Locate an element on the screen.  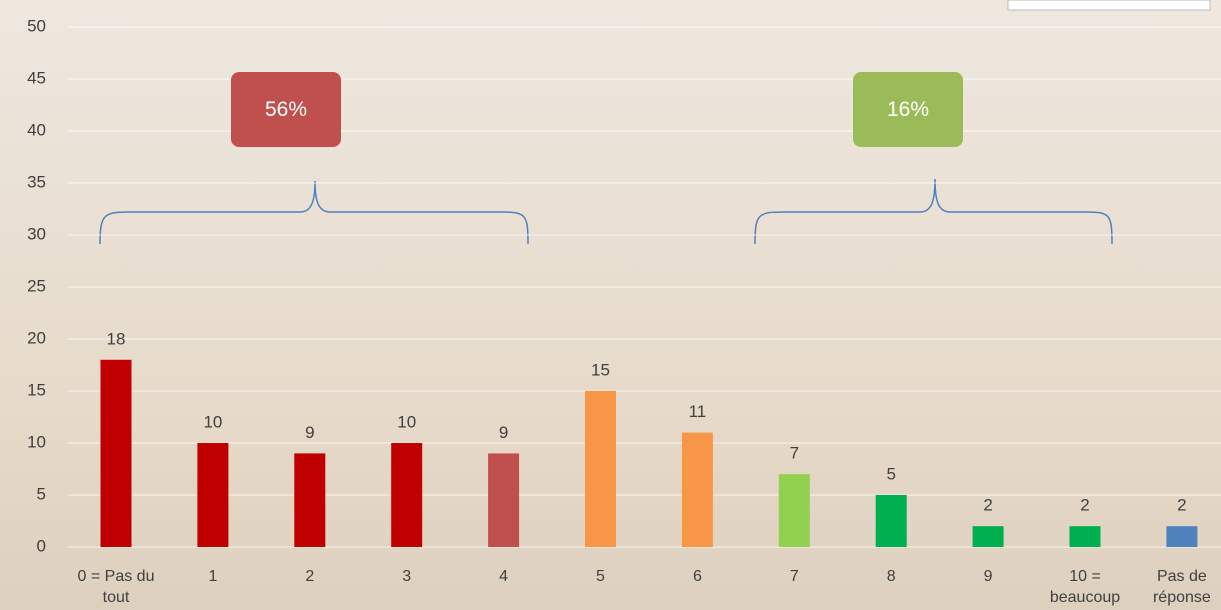
x-tick-label: 2 is located at coordinates (310, 576).